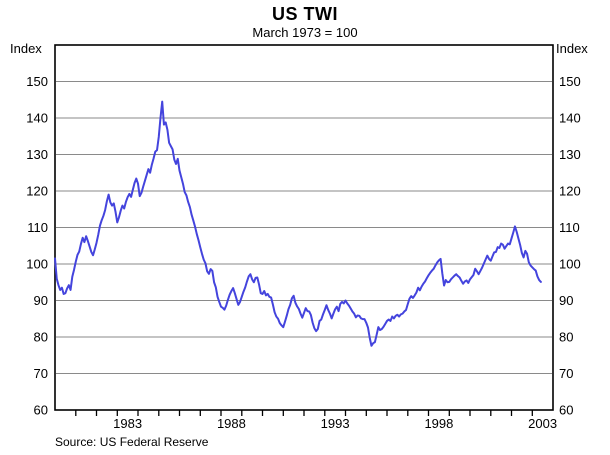 The height and width of the screenshot is (455, 610). What do you see at coordinates (566, 410) in the screenshot?
I see `y-tick-label-right: 60` at bounding box center [566, 410].